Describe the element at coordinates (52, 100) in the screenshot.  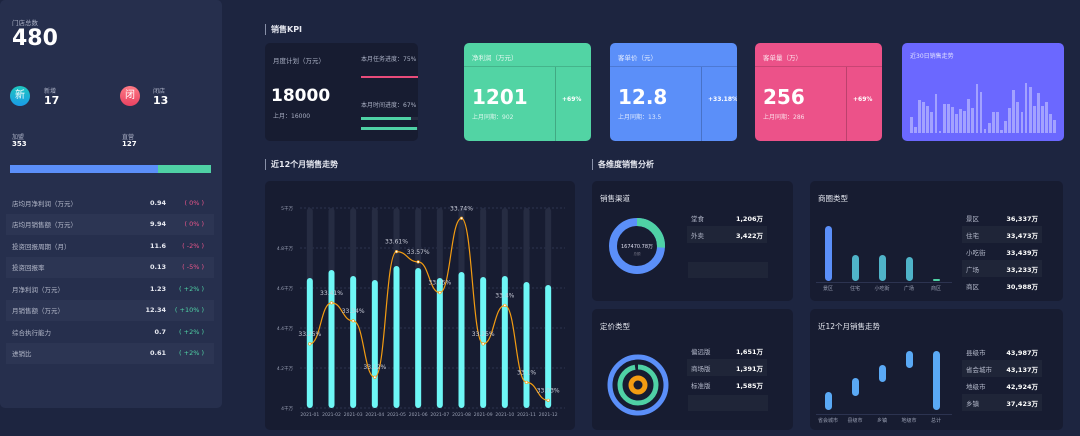
I see `new-value: 17` at that location.